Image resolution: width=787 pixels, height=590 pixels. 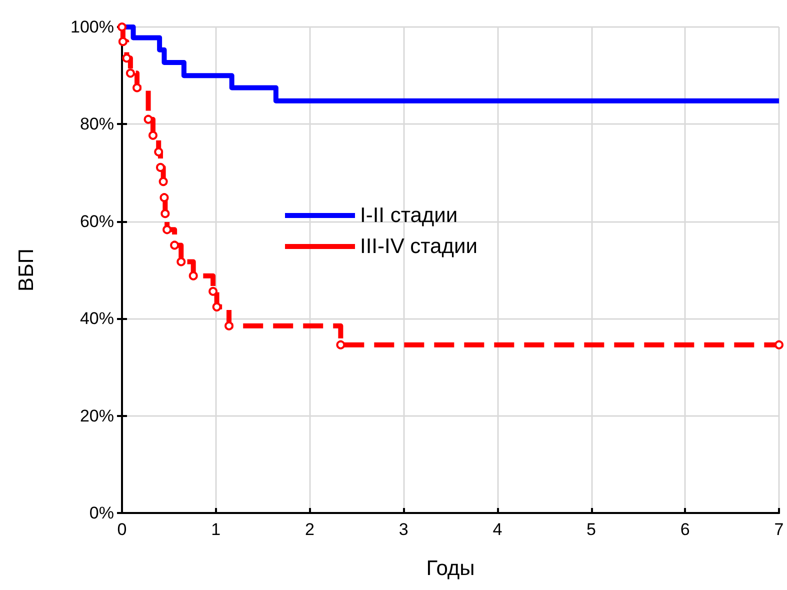 What do you see at coordinates (97, 124) in the screenshot?
I see `y-tick-label: 80%` at bounding box center [97, 124].